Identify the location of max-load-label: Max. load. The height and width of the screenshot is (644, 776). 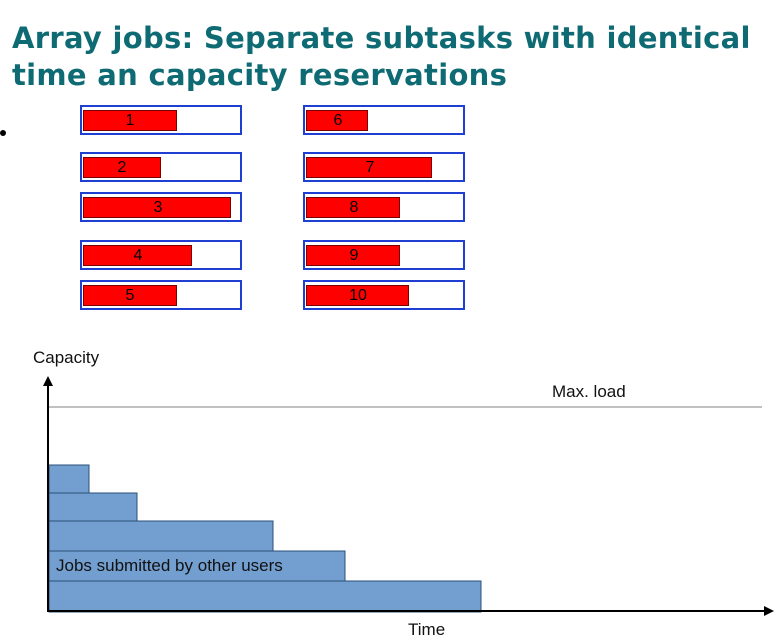
(589, 391).